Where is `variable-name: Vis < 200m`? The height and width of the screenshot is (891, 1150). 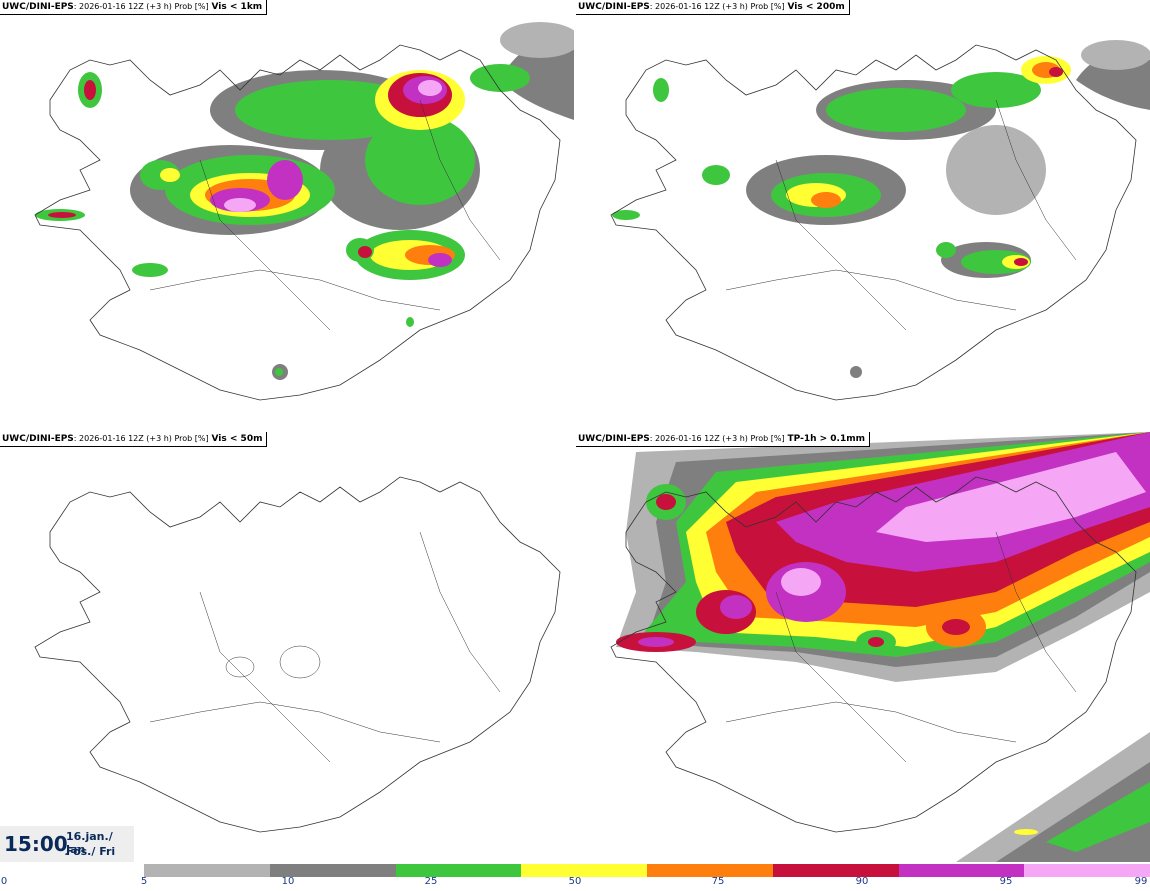 variable-name: Vis < 200m is located at coordinates (816, 7).